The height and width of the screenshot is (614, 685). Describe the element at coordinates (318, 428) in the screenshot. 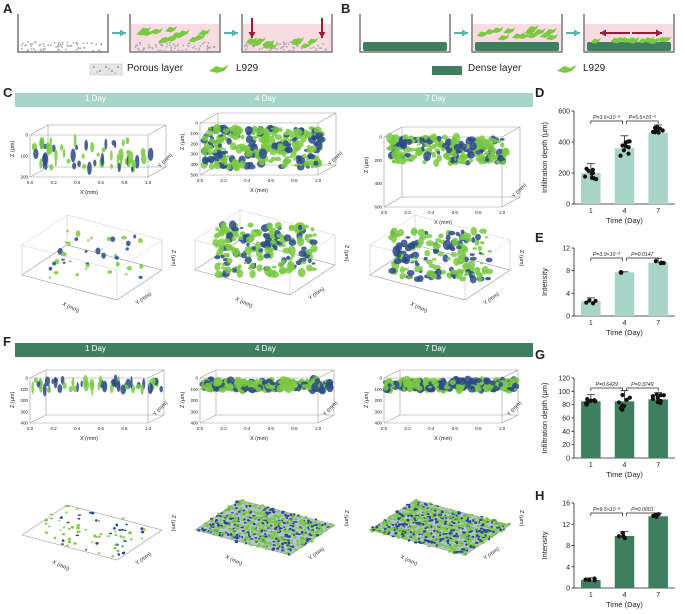

I see `tick-label: 1.0` at that location.